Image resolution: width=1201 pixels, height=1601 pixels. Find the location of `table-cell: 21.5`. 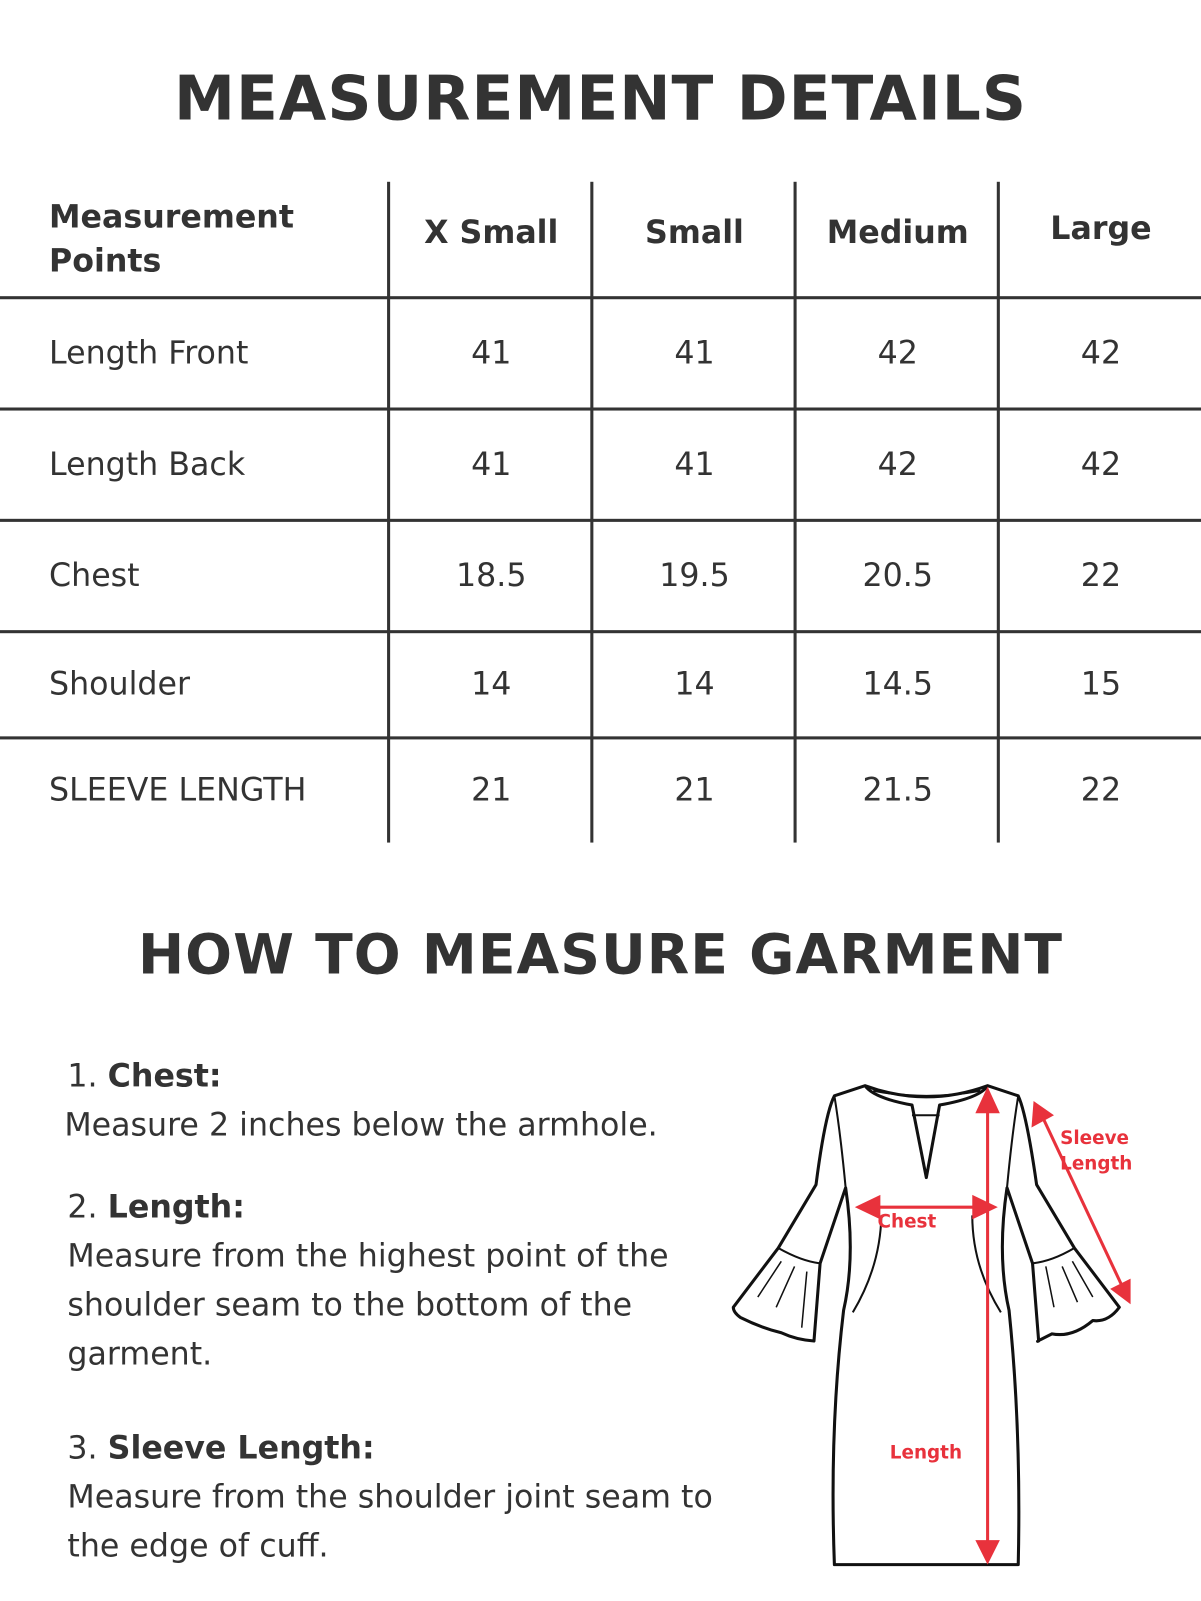

table-cell: 21.5 is located at coordinates (897, 790).